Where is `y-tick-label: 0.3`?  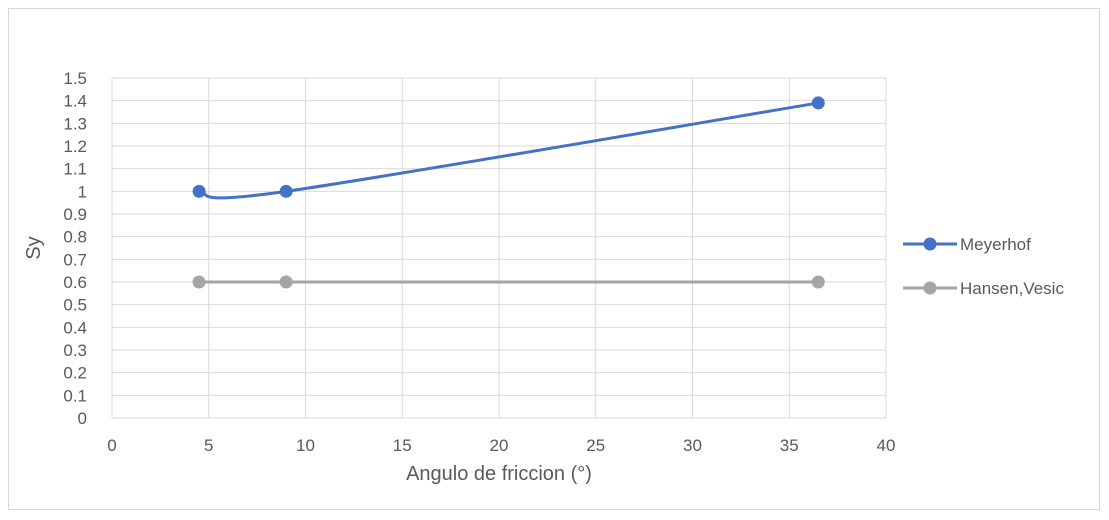 y-tick-label: 0.3 is located at coordinates (75, 350).